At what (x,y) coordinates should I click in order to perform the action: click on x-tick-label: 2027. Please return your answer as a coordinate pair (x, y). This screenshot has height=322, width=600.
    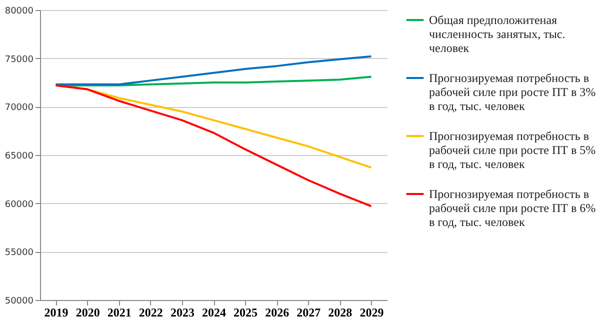
    Looking at the image, I should click on (308, 313).